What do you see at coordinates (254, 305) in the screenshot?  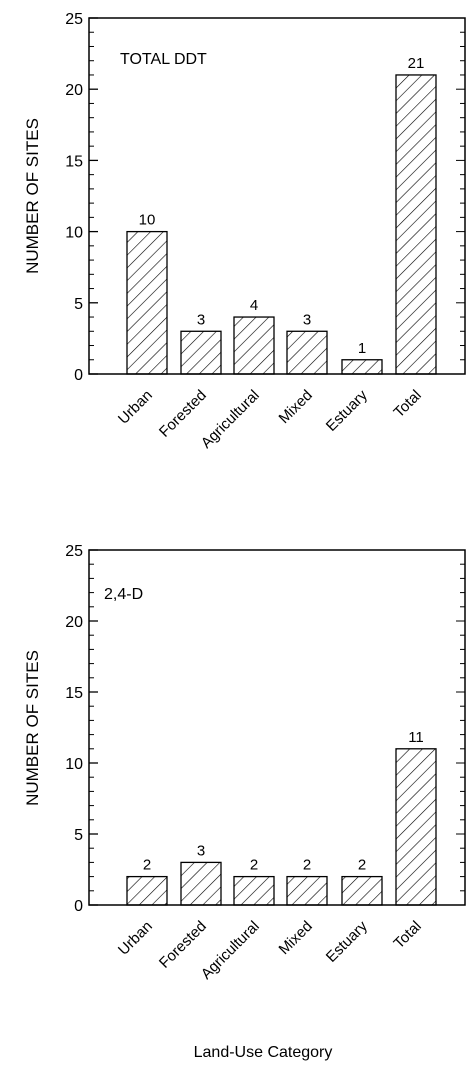 I see `data-label: 4` at bounding box center [254, 305].